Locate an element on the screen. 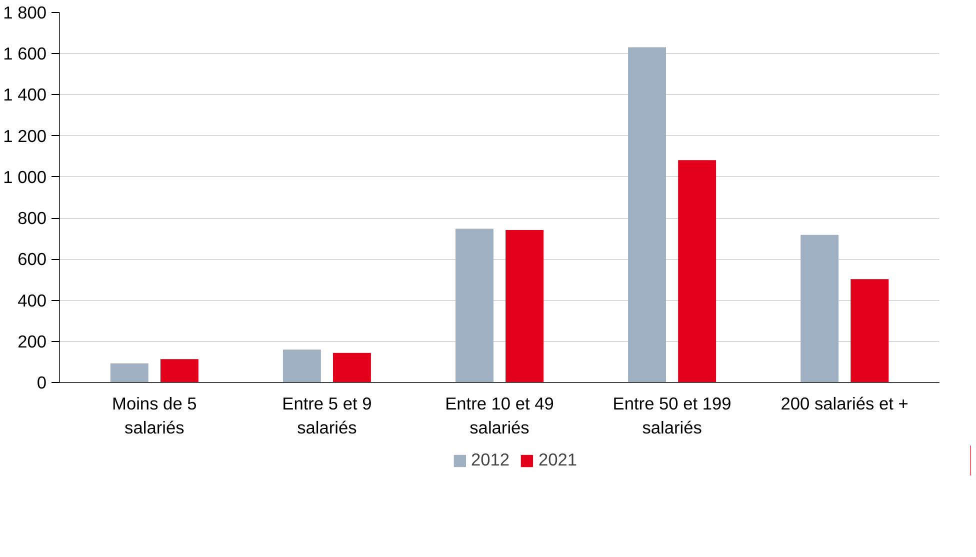 Image resolution: width=976 pixels, height=557 pixels. legend-label: 2021 is located at coordinates (558, 460).